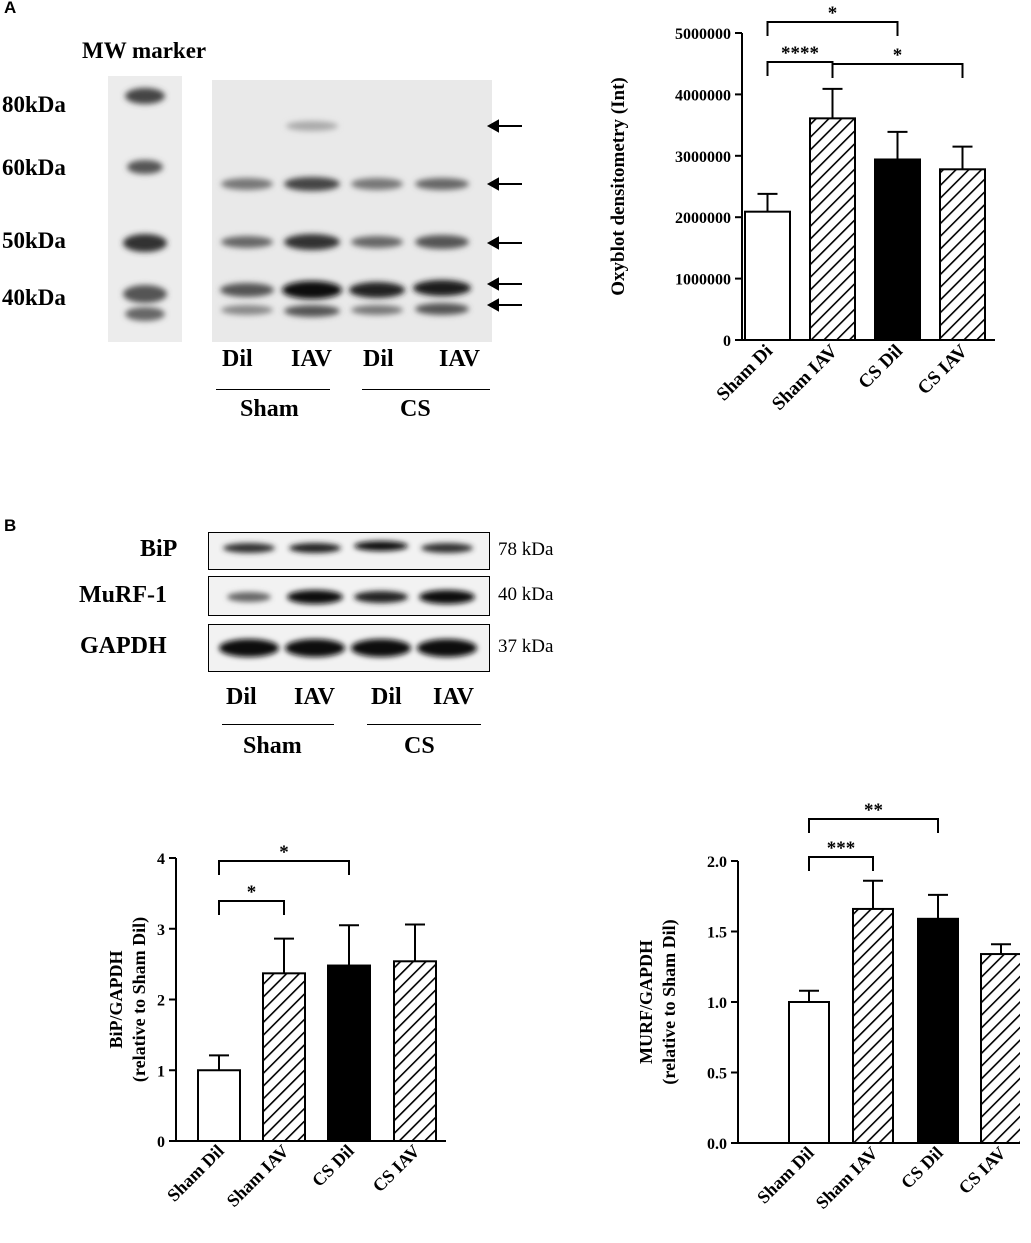 The height and width of the screenshot is (1243, 1031). What do you see at coordinates (349, 551) in the screenshot?
I see `blot-strip-bip` at bounding box center [349, 551].